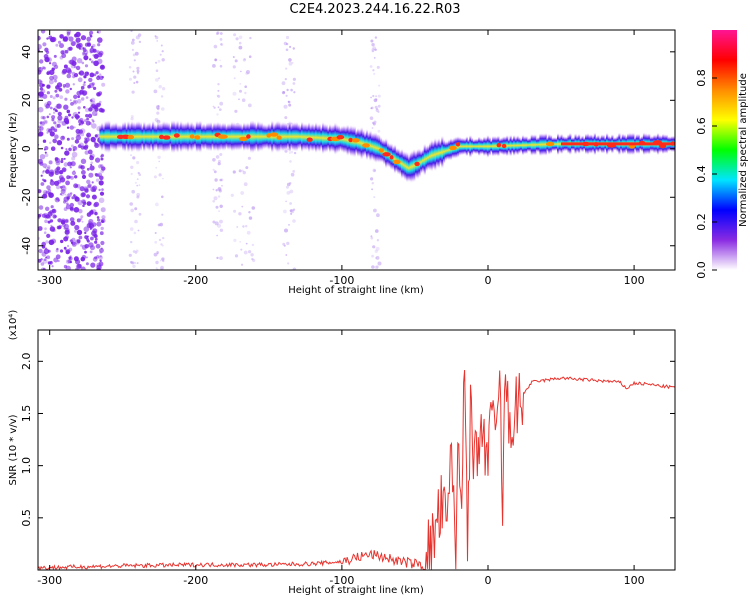 This screenshot has height=600, width=750. What do you see at coordinates (487, 580) in the screenshot?
I see `x-tick-label: 0` at bounding box center [487, 580].